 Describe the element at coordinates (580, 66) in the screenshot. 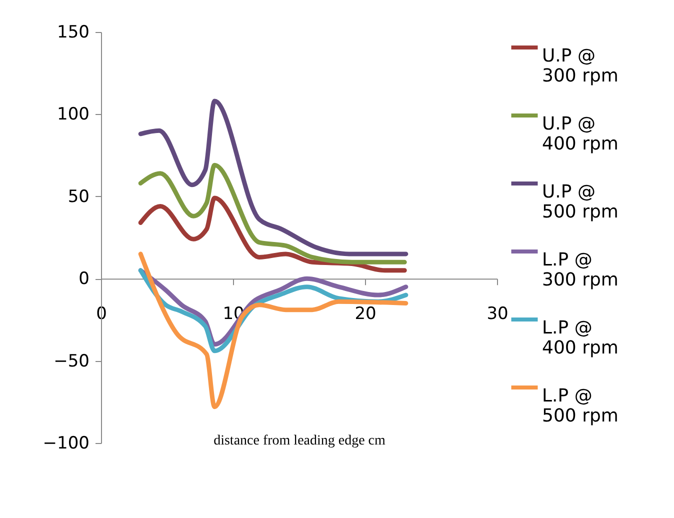

I see `legend-label: U.P @ 300 rpm` at that location.